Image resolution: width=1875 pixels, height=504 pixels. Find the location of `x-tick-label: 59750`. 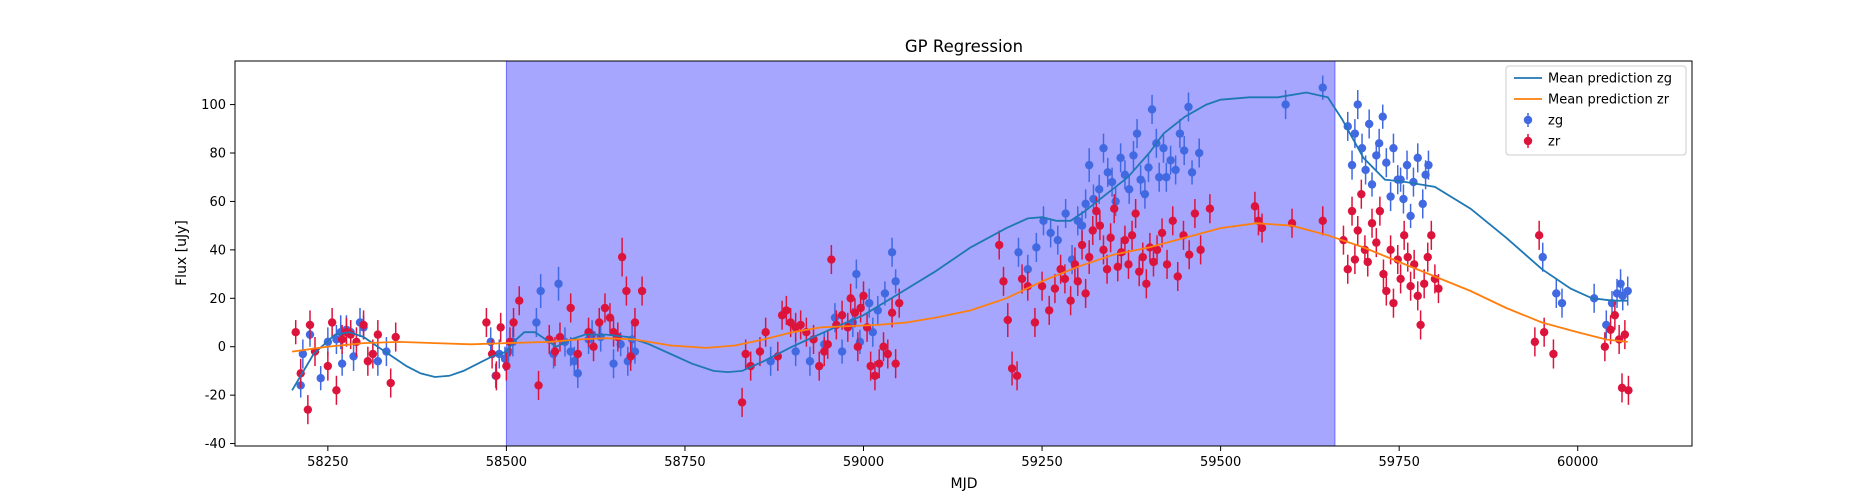

x-tick-label: 59750 is located at coordinates (1398, 462).